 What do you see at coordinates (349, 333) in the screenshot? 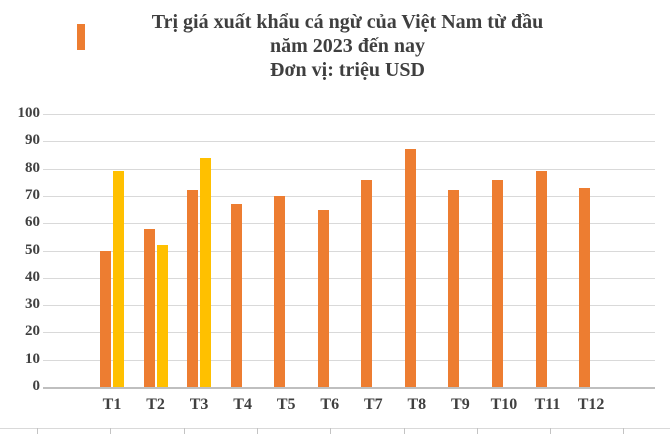
I see `gridline-y20` at bounding box center [349, 333].